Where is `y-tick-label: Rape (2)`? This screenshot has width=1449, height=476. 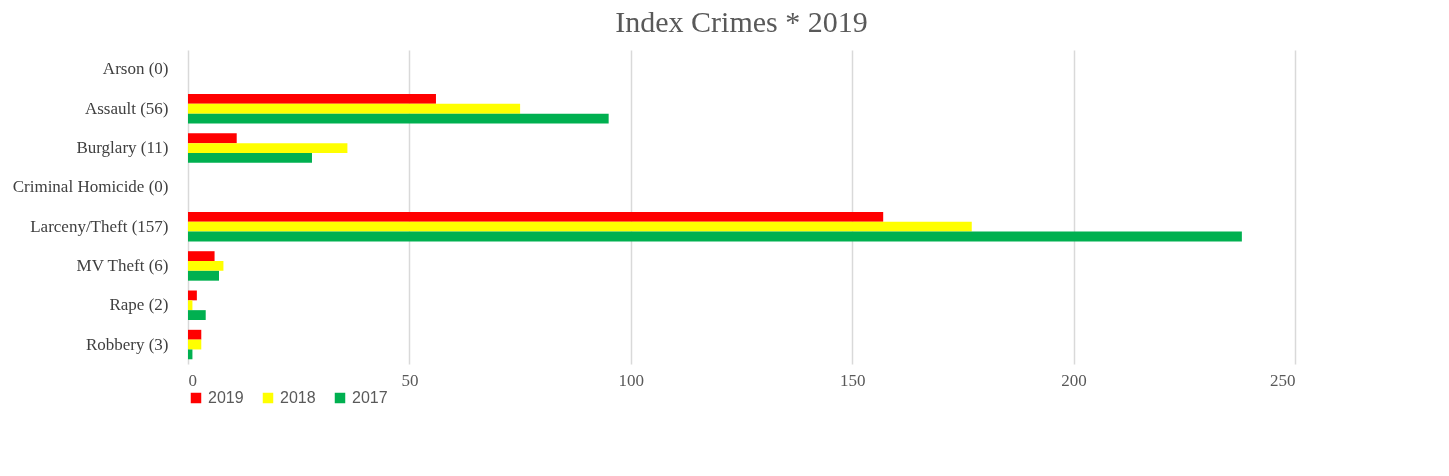
y-tick-label: Rape (2) is located at coordinates (139, 305).